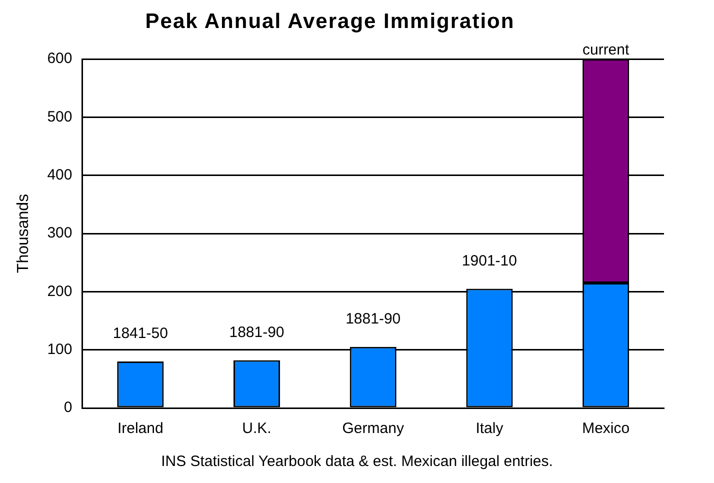  What do you see at coordinates (373, 429) in the screenshot?
I see `x-tick-label: Germany` at bounding box center [373, 429].